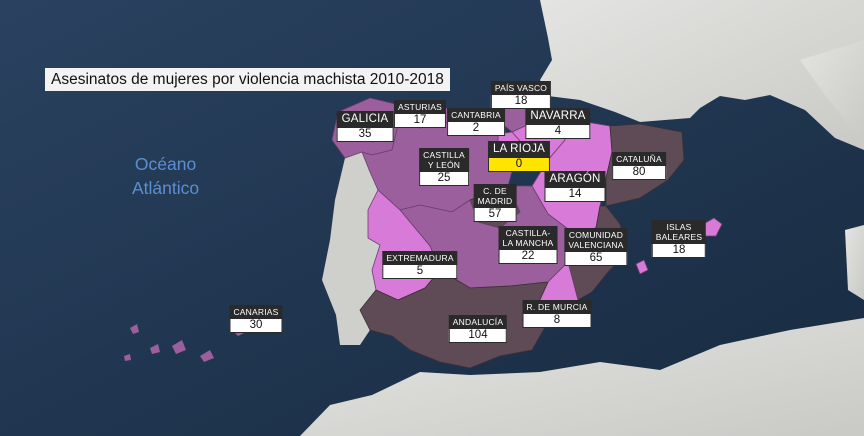 The height and width of the screenshot is (436, 864). I want to click on region-value: 30, so click(256, 326).